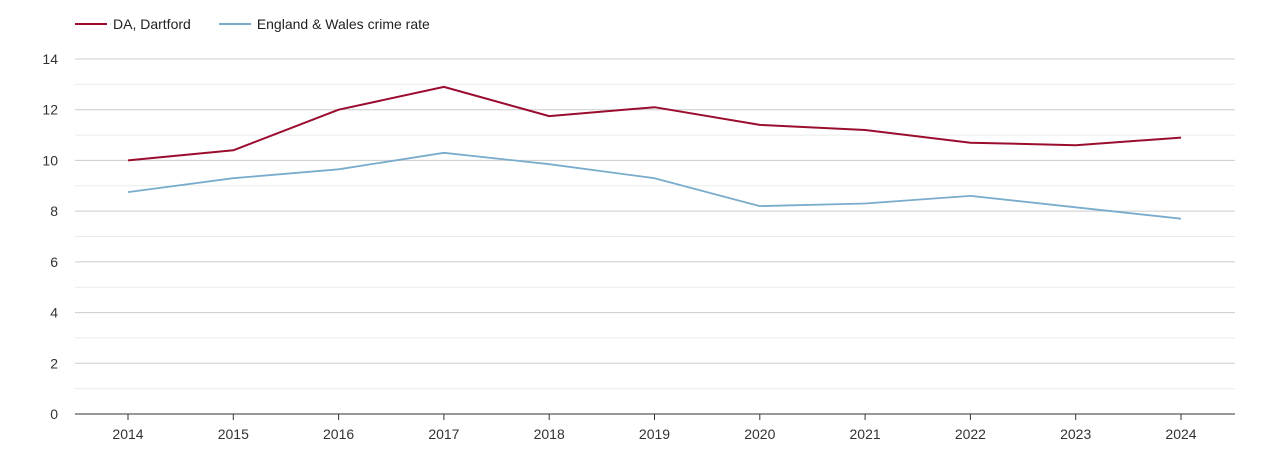 This screenshot has height=450, width=1270. What do you see at coordinates (50, 160) in the screenshot?
I see `y-tick-label: 10` at bounding box center [50, 160].